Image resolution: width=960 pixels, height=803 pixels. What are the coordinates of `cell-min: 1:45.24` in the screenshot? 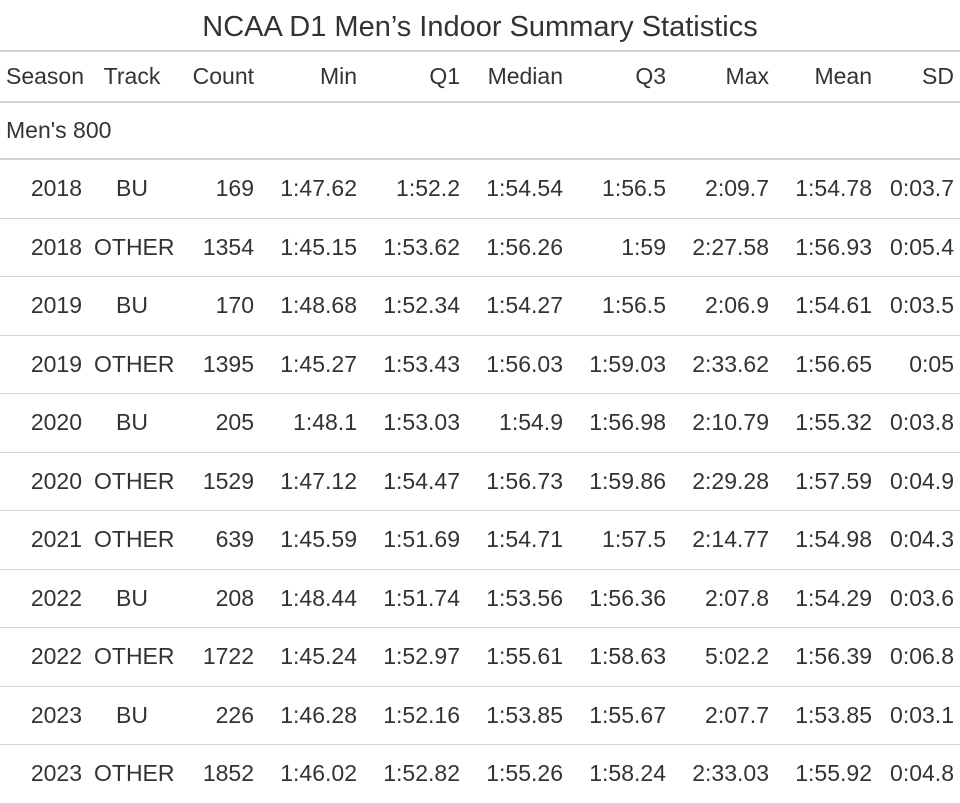 It's located at (311, 657).